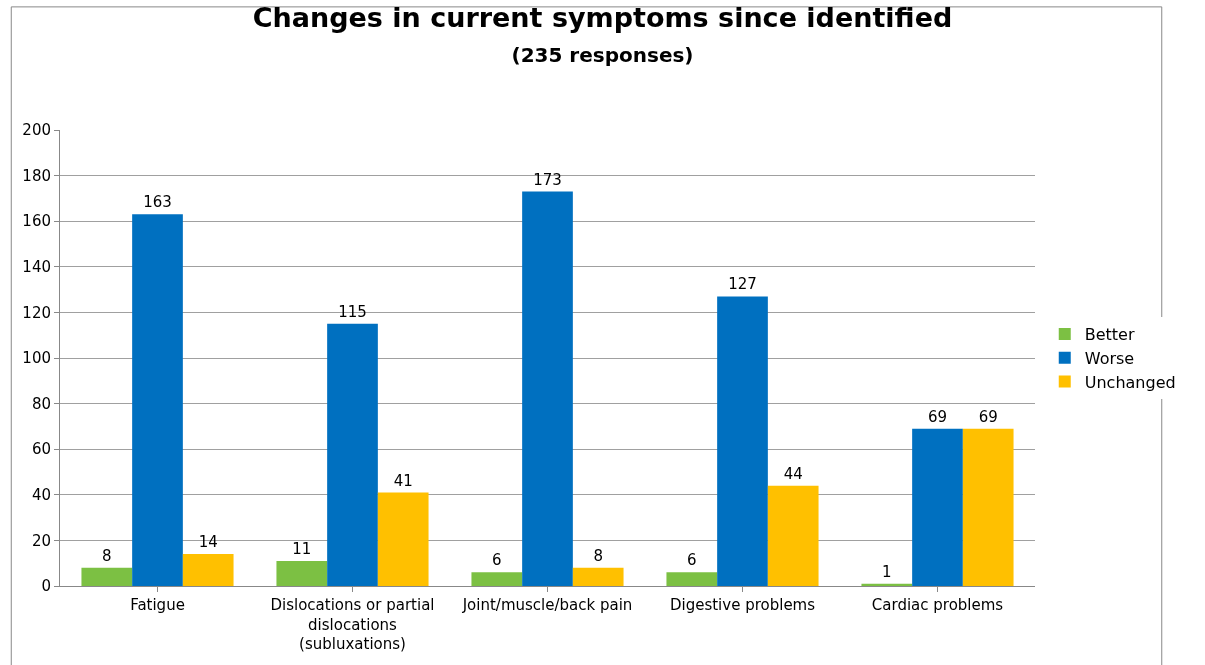 Image resolution: width=1205 pixels, height=665 pixels. I want to click on y-tick-label: 60, so click(41, 449).